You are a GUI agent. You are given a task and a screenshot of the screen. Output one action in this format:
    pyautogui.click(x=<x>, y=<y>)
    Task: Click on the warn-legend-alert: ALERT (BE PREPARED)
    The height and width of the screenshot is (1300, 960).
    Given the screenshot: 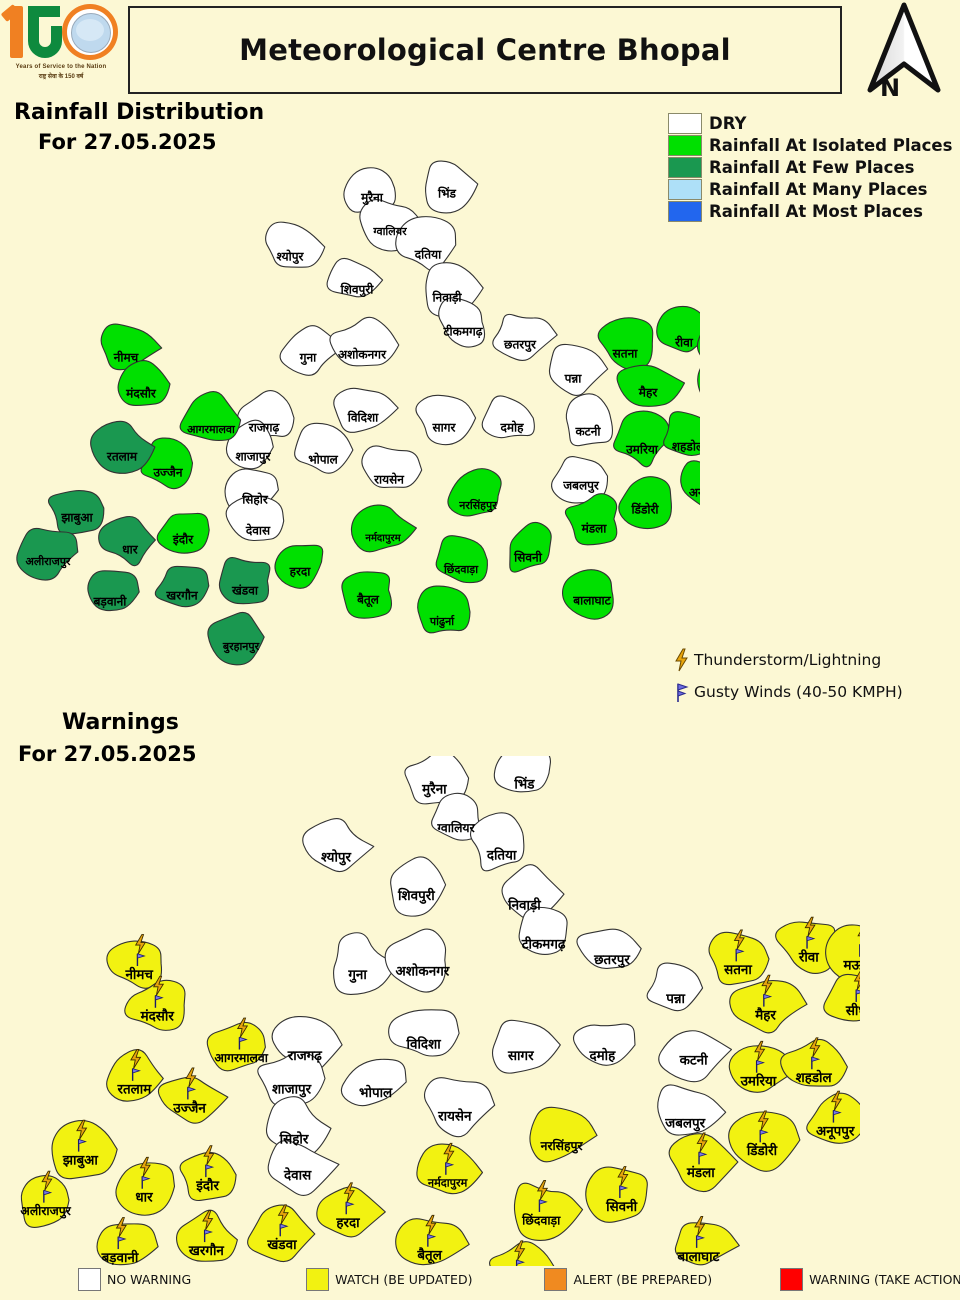 What is the action you would take?
    pyautogui.click(x=628, y=1279)
    